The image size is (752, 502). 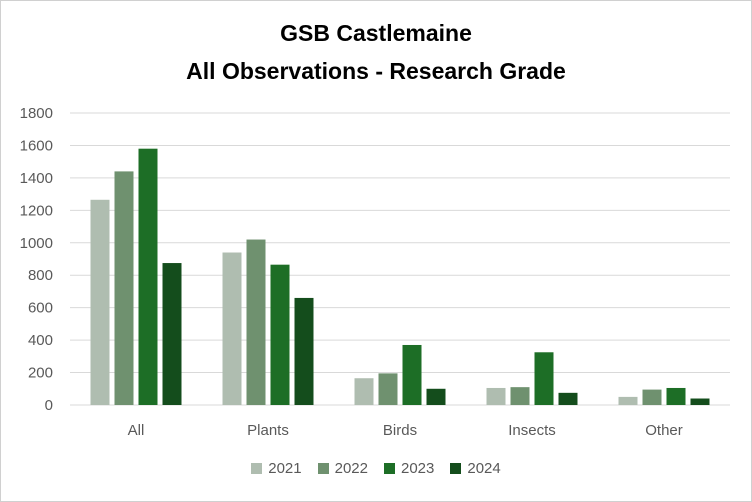 What do you see at coordinates (351, 468) in the screenshot?
I see `legend-label: 2022` at bounding box center [351, 468].